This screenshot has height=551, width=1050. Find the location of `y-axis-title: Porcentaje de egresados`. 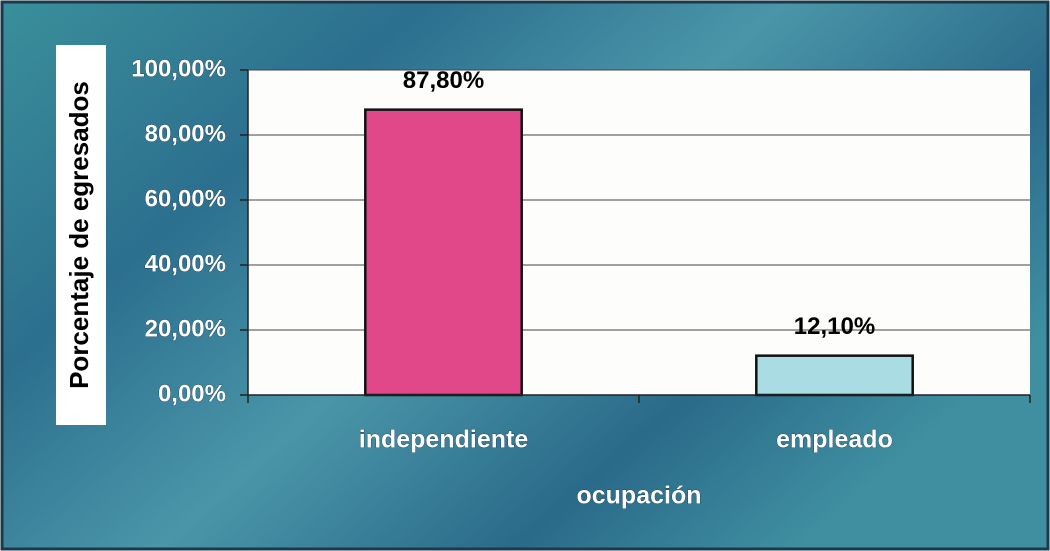

y-axis-title: Porcentaje de egresados is located at coordinates (79, 235).